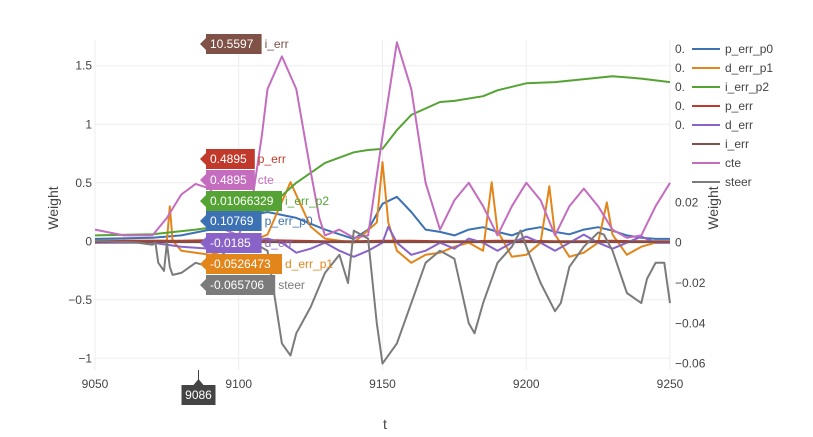  I want to click on hover-x-badge-arrow, so click(198, 382).